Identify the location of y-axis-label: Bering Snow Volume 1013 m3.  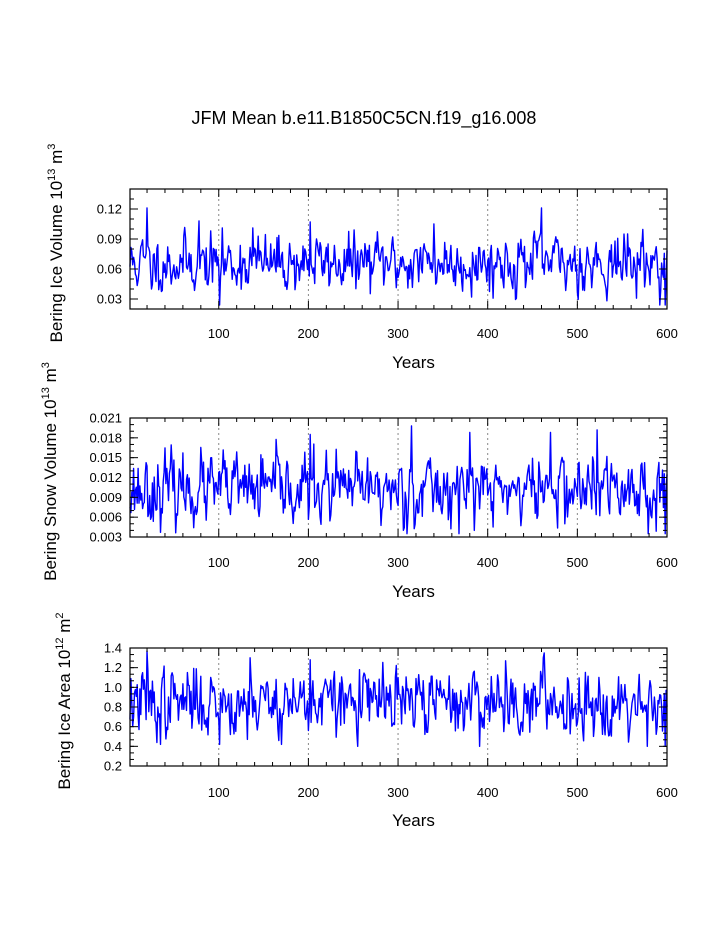
(50, 471).